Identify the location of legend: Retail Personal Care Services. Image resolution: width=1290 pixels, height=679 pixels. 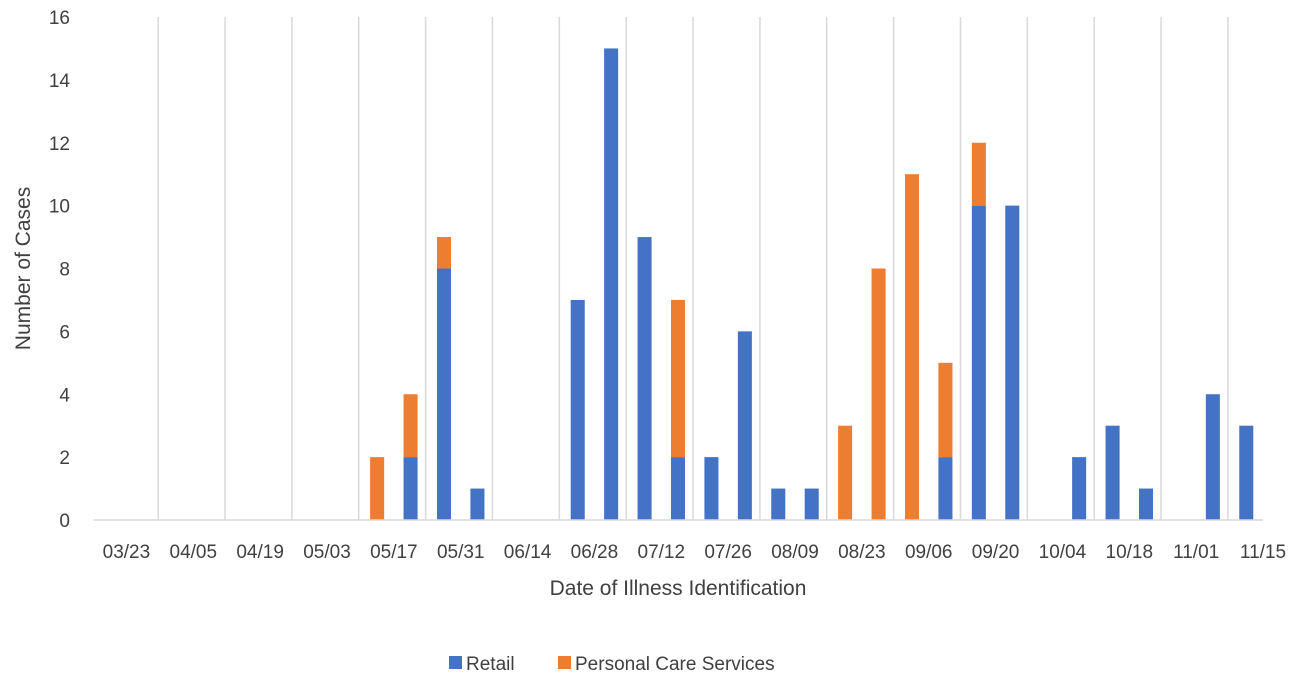
(612, 664).